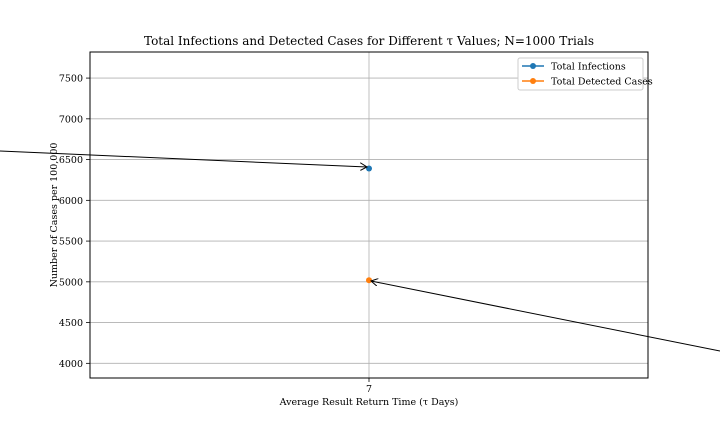  I want to click on legend-label: Total Infections, so click(588, 67).